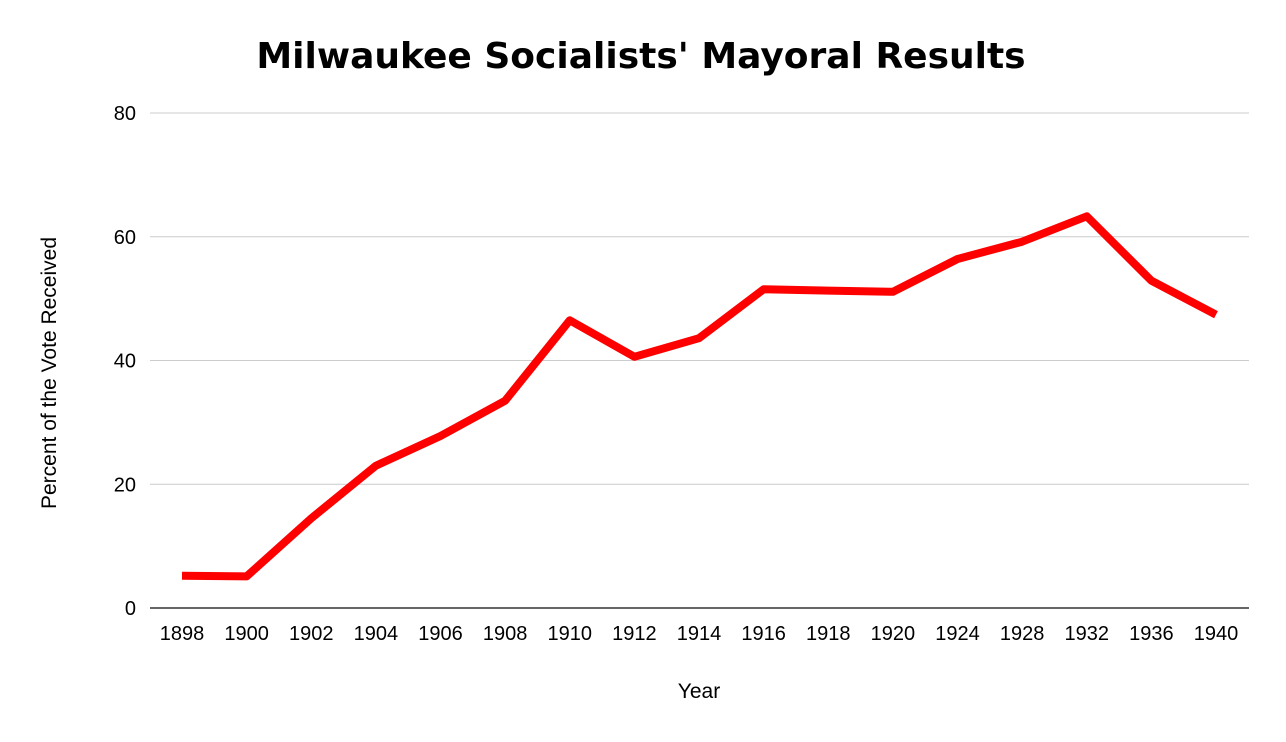 Image resolution: width=1286 pixels, height=742 pixels. What do you see at coordinates (640, 56) in the screenshot?
I see `chart-title: Milwaukee Socialists' Mayoral Results` at bounding box center [640, 56].